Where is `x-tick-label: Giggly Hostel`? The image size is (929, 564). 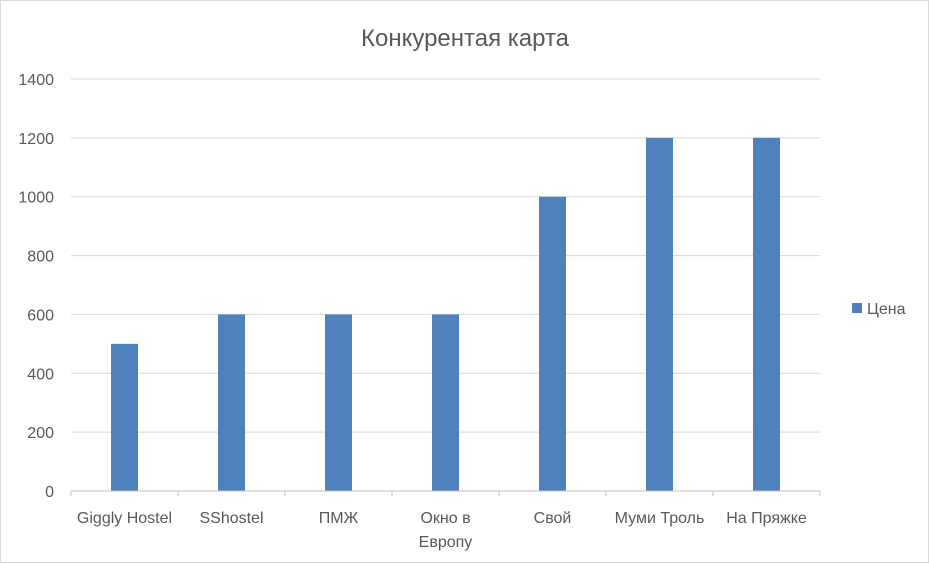 x-tick-label: Giggly Hostel is located at coordinates (124, 518).